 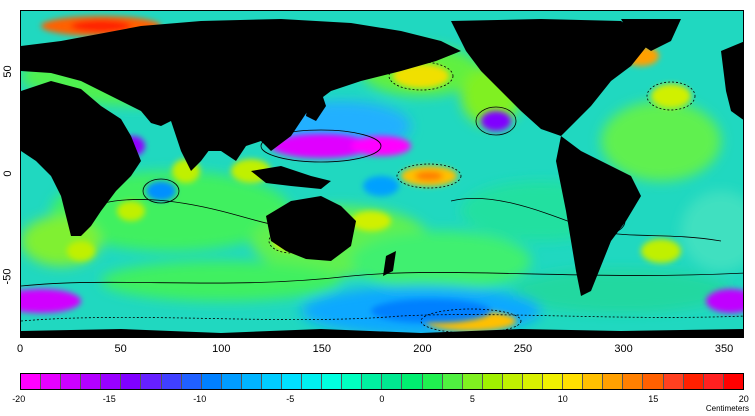 What do you see at coordinates (311, 228) in the screenshot?
I see `land-australia` at bounding box center [311, 228].